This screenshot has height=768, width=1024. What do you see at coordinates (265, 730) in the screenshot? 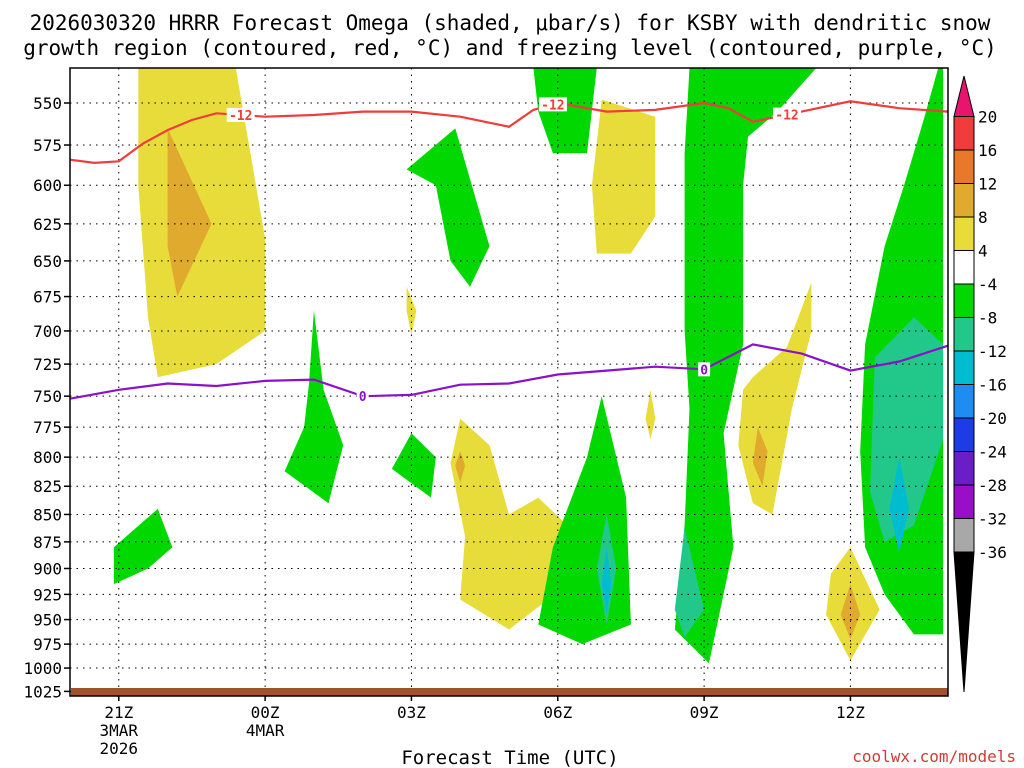
I see `xtick-date-00Z: 4MAR` at bounding box center [265, 730].